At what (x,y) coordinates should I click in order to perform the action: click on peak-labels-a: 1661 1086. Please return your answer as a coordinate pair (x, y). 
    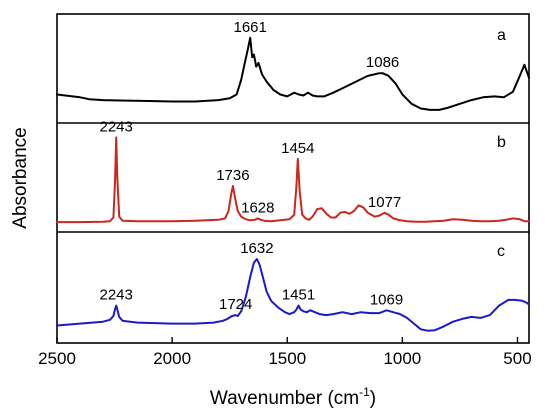
    Looking at the image, I should click on (317, 45).